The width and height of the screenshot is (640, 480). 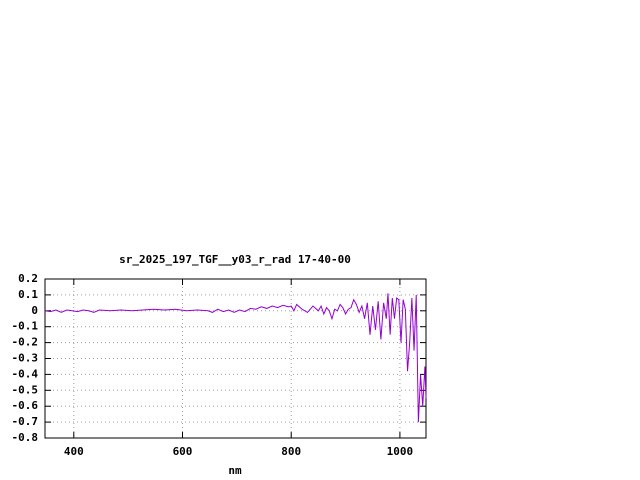 I want to click on y-tick-label: 0, so click(x=34, y=310).